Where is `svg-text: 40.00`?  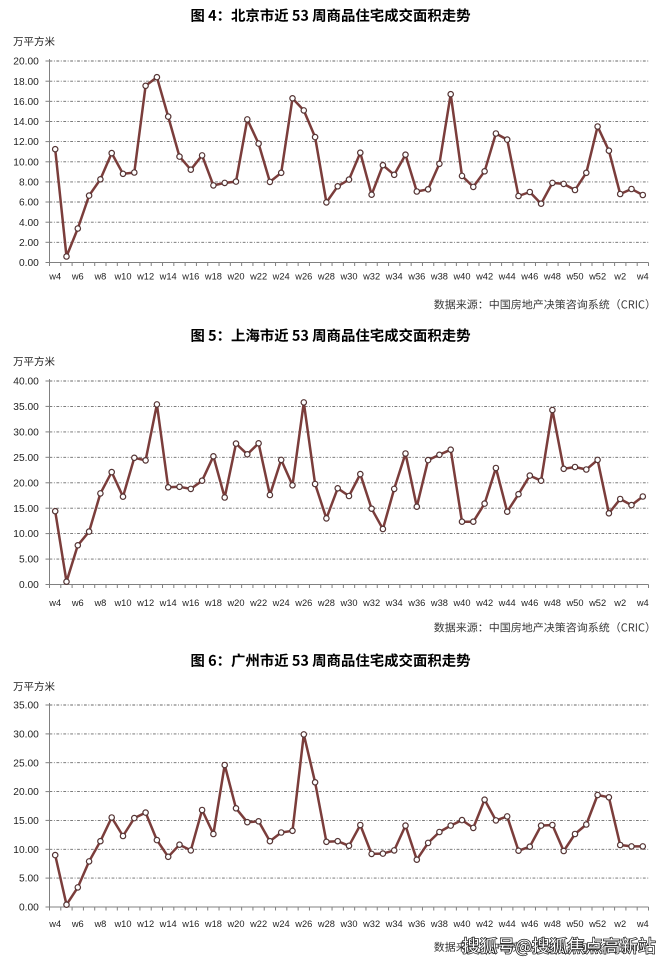 svg-text: 40.00 is located at coordinates (26, 382).